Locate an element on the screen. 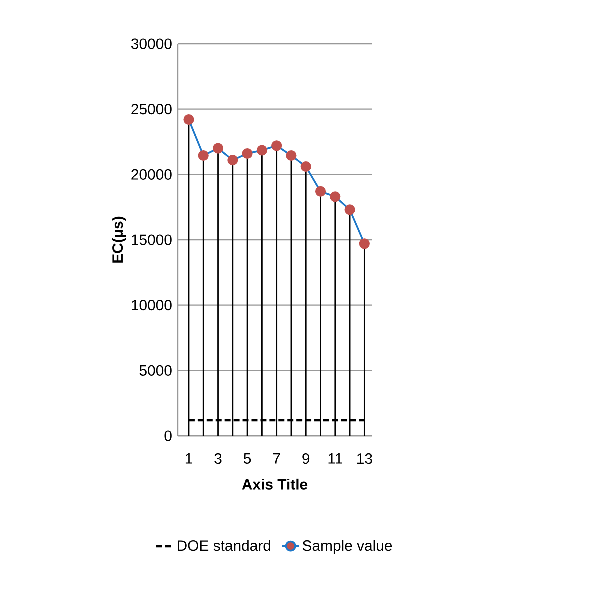  y-tick-label: 20000 is located at coordinates (152, 174).